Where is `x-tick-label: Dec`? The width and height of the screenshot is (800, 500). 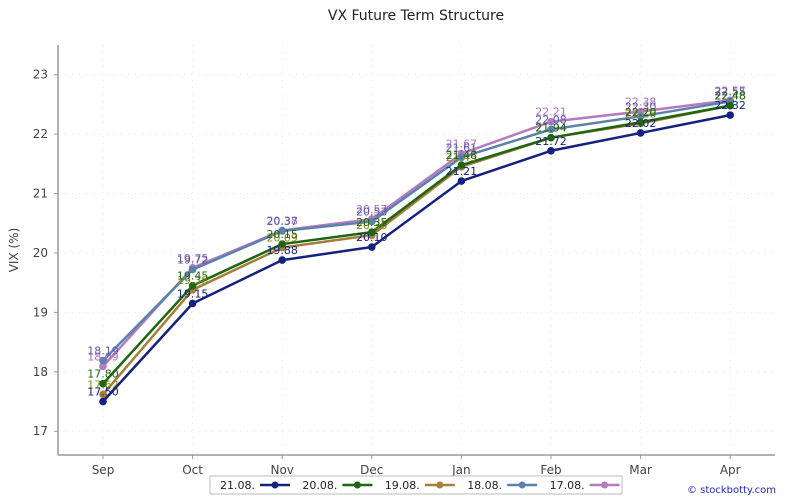 x-tick-label: Dec is located at coordinates (371, 470).